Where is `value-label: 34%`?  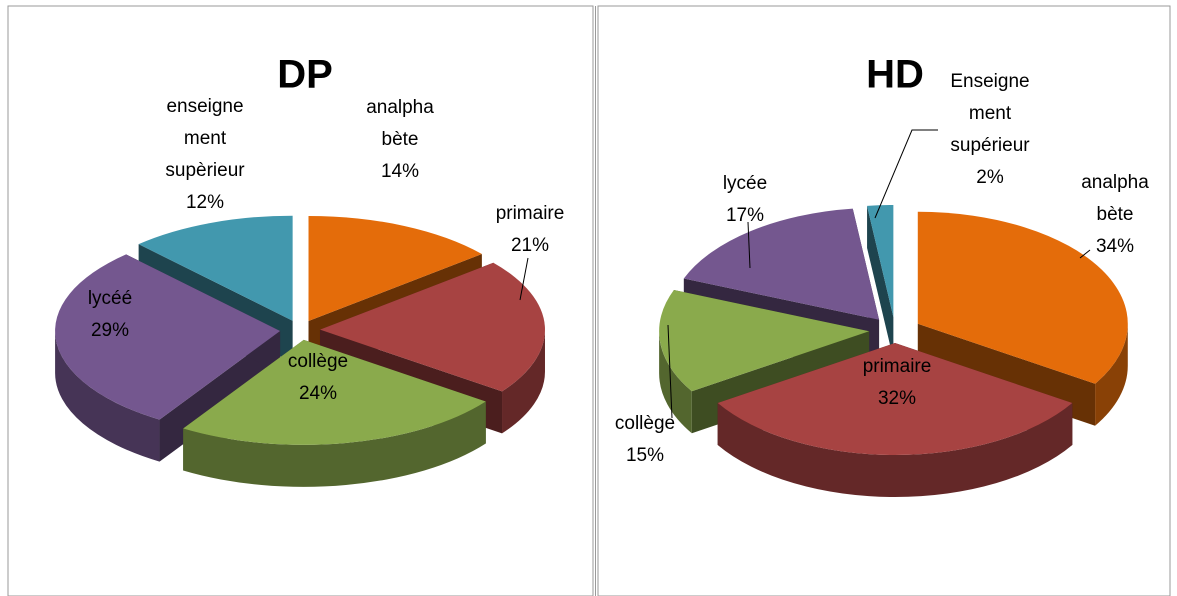
value-label: 34% is located at coordinates (1115, 246).